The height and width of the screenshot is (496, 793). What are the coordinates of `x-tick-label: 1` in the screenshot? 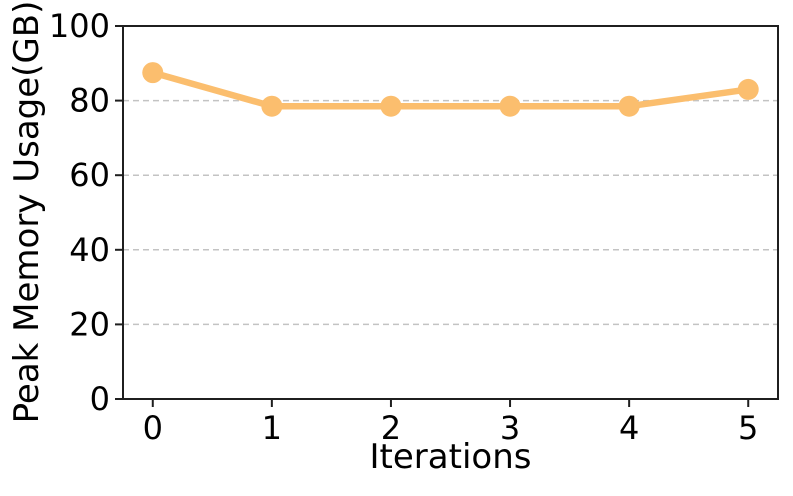 It's located at (272, 428).